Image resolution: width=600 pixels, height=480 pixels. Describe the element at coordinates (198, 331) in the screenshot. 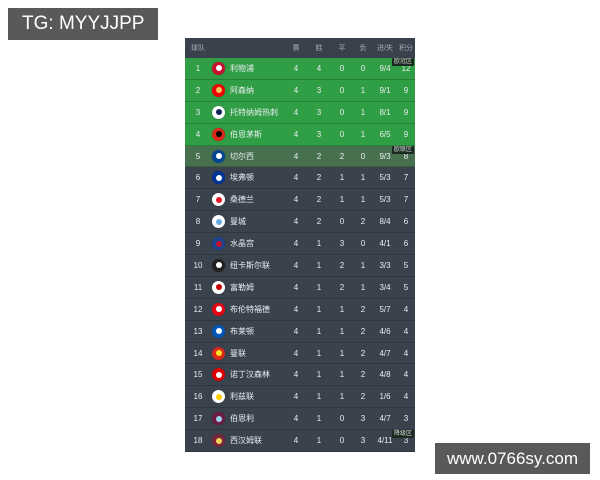

I see `rank-number: 13` at that location.